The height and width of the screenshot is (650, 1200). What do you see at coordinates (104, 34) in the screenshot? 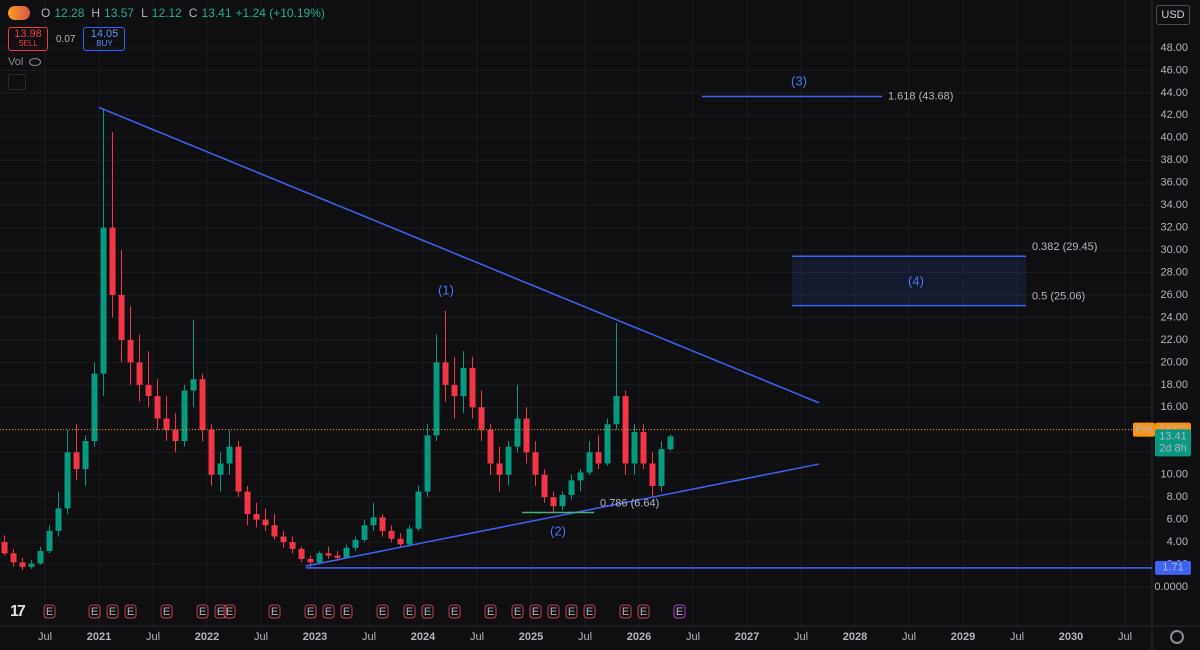
I see `buy-price: 14.05` at bounding box center [104, 34].